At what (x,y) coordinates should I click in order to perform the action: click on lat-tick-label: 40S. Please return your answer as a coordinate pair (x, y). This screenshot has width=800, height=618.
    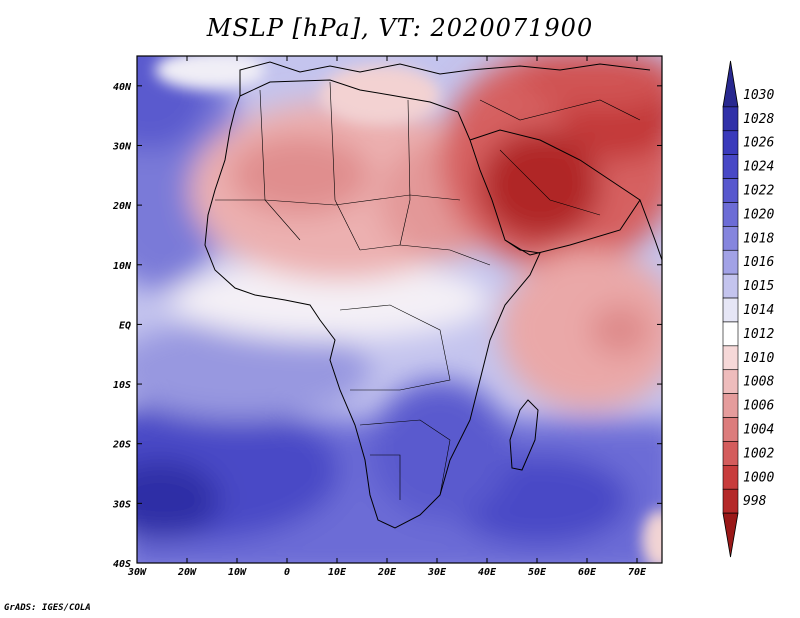
    Looking at the image, I should click on (122, 564).